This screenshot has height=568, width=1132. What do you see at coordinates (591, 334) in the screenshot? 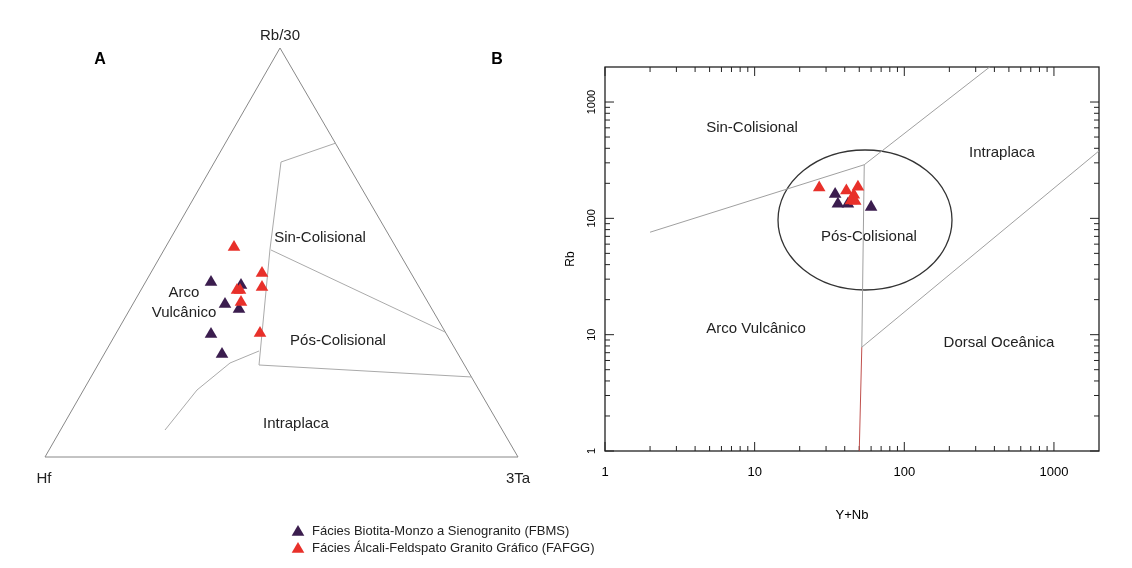
I see `y-tick-label: 10` at bounding box center [591, 334].